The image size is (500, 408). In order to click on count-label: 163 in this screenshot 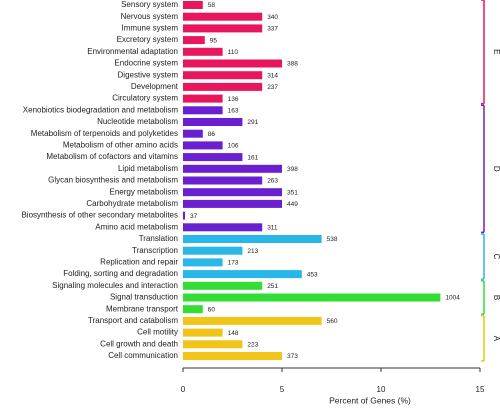, I will do `click(233, 111)`.